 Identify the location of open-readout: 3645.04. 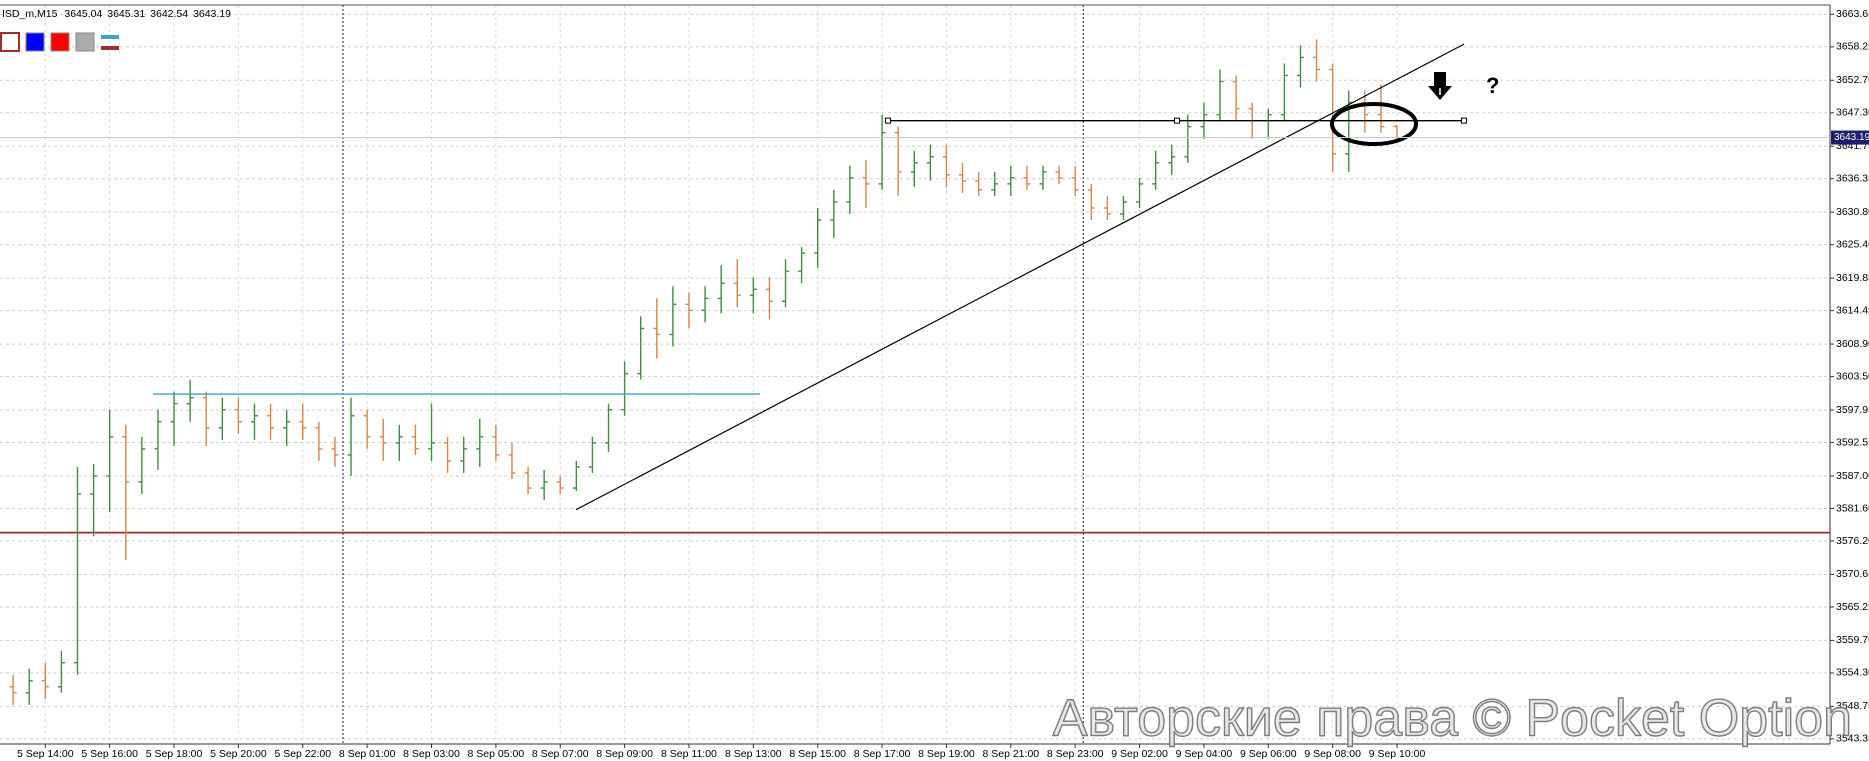
(83, 14).